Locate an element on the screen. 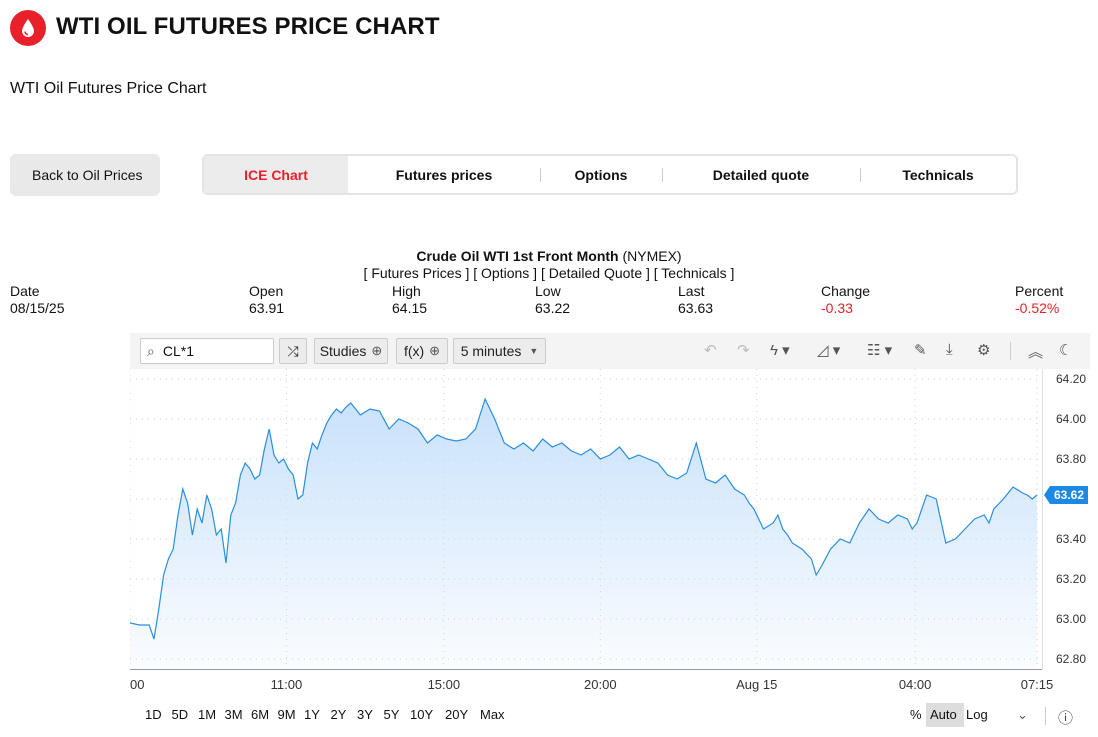 Image resolution: width=1098 pixels, height=737 pixels. tab-options: Options is located at coordinates (601, 174).